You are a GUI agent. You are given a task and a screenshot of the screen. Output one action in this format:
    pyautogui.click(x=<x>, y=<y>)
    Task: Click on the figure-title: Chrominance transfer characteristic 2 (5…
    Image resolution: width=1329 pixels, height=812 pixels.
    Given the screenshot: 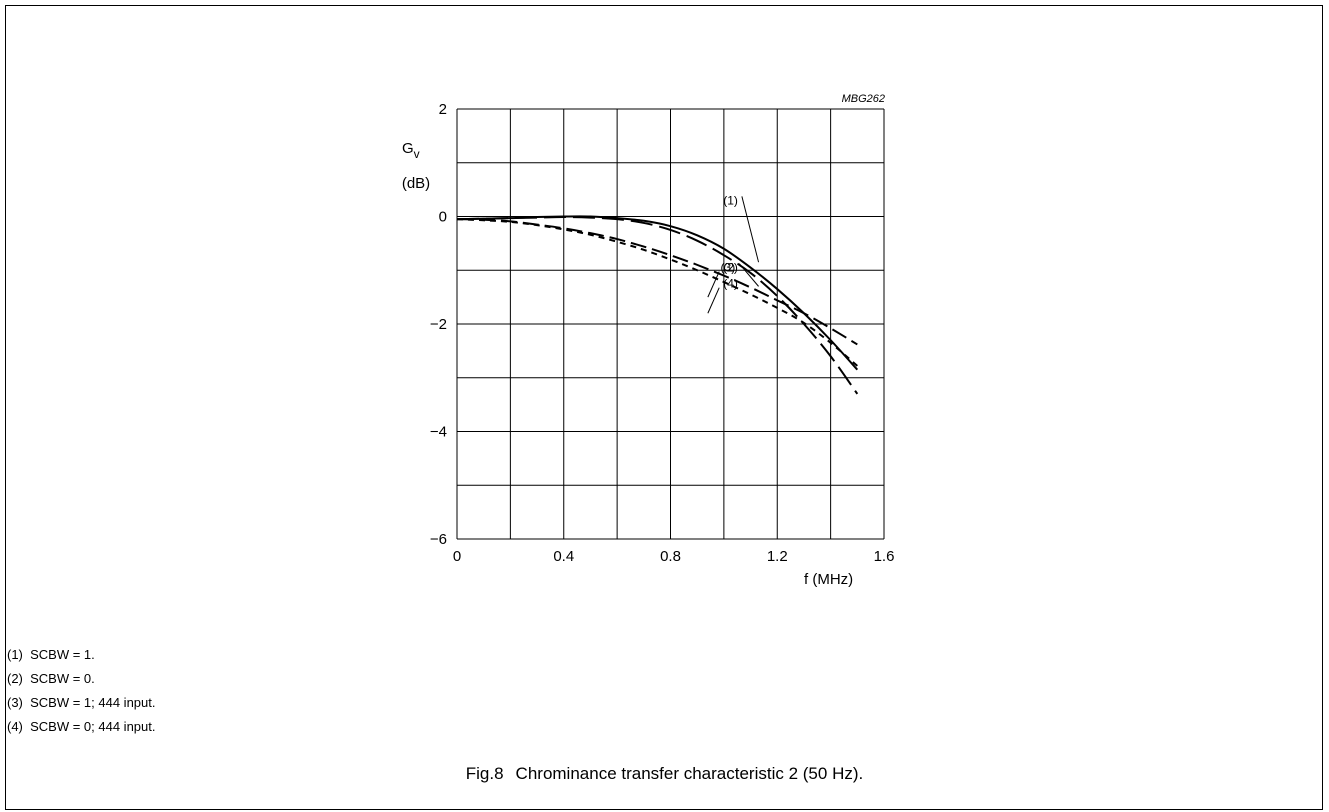 What is the action you would take?
    pyautogui.click(x=689, y=773)
    